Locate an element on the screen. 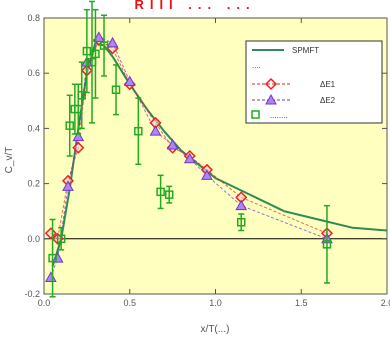  legend-label-e1: ΔE1 is located at coordinates (328, 84).